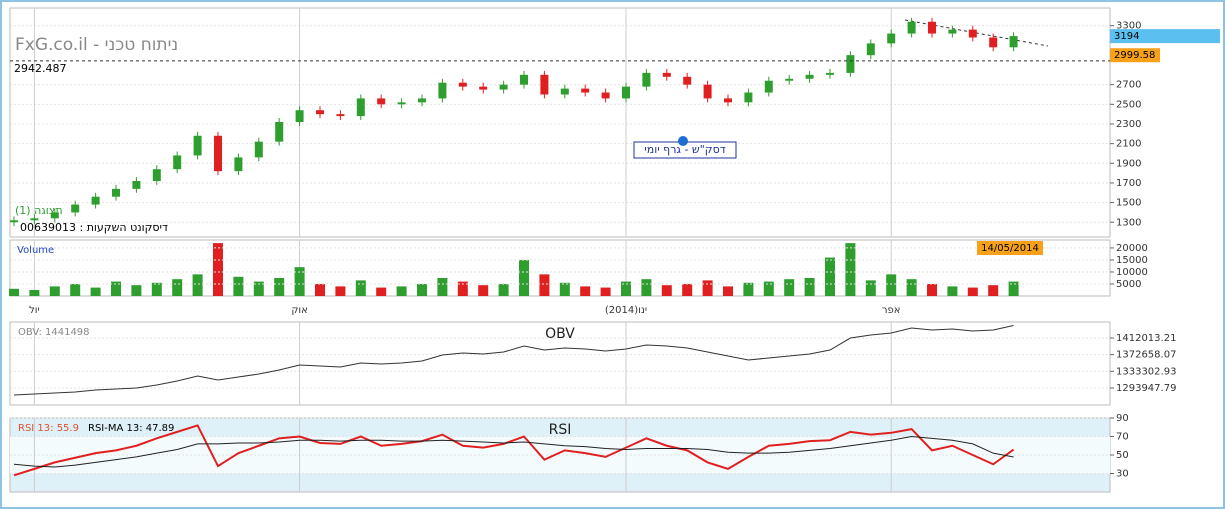 This screenshot has height=509, width=1225. I want to click on panel-title: OBV, so click(560, 334).